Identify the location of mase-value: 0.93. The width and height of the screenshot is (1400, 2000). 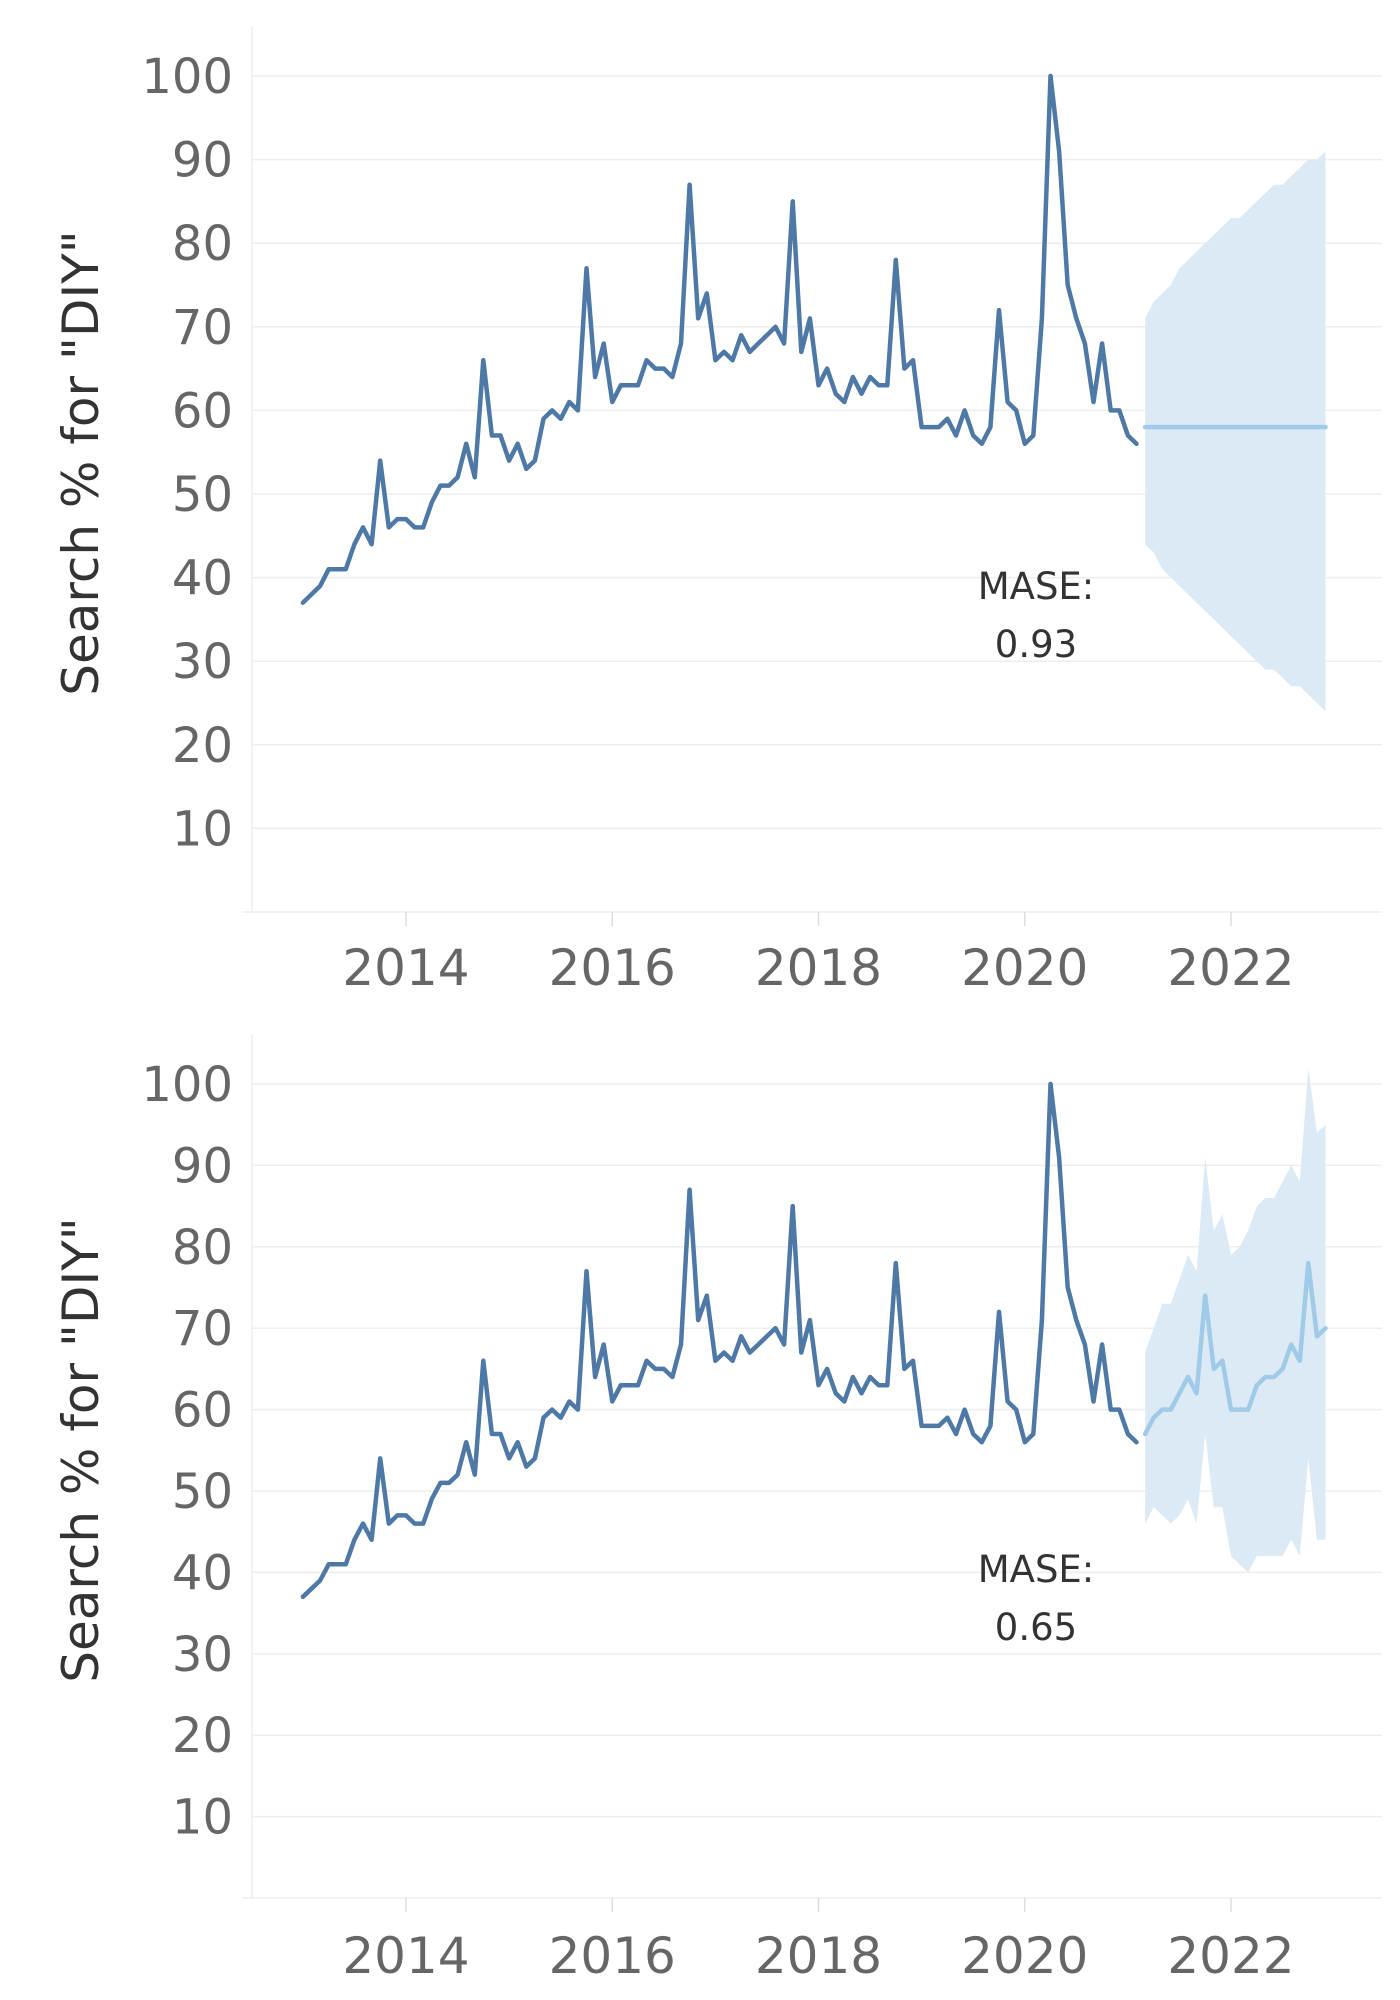
(1036, 644).